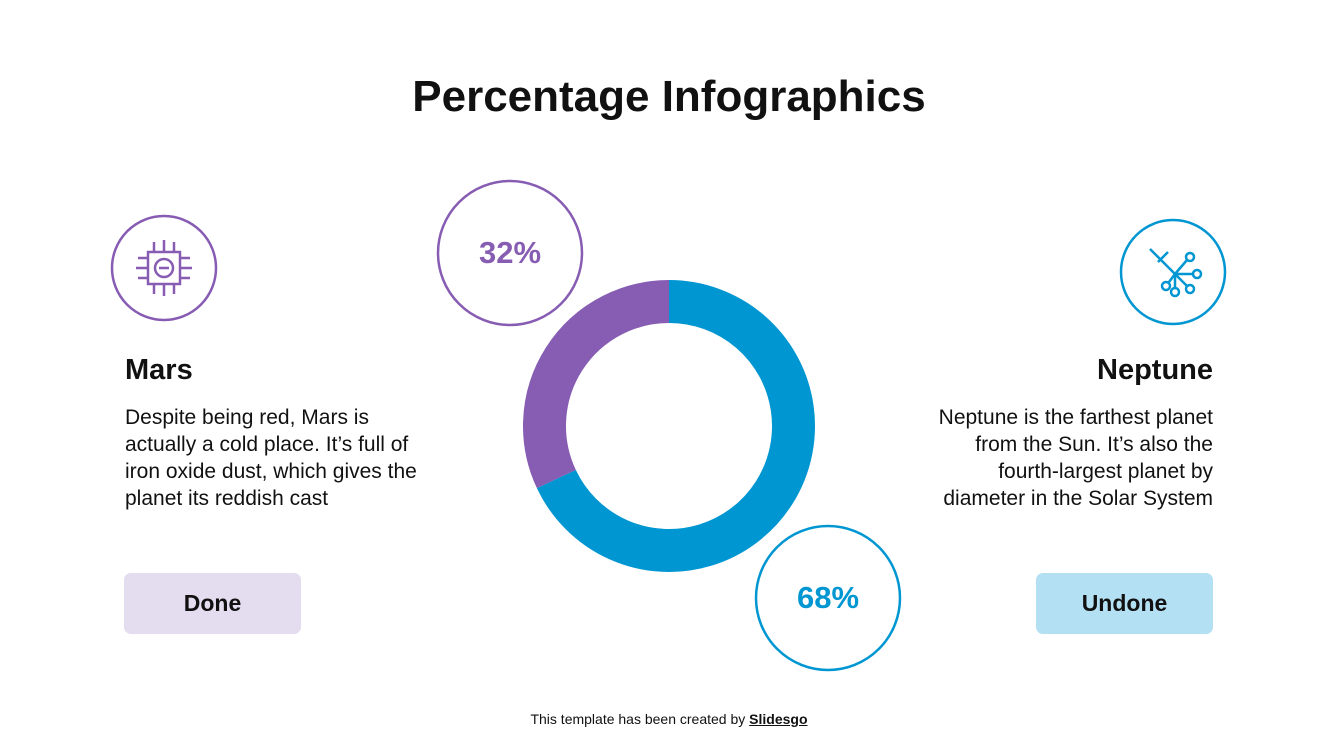  Describe the element at coordinates (159, 370) in the screenshot. I see `mars-heading: Mars` at that location.